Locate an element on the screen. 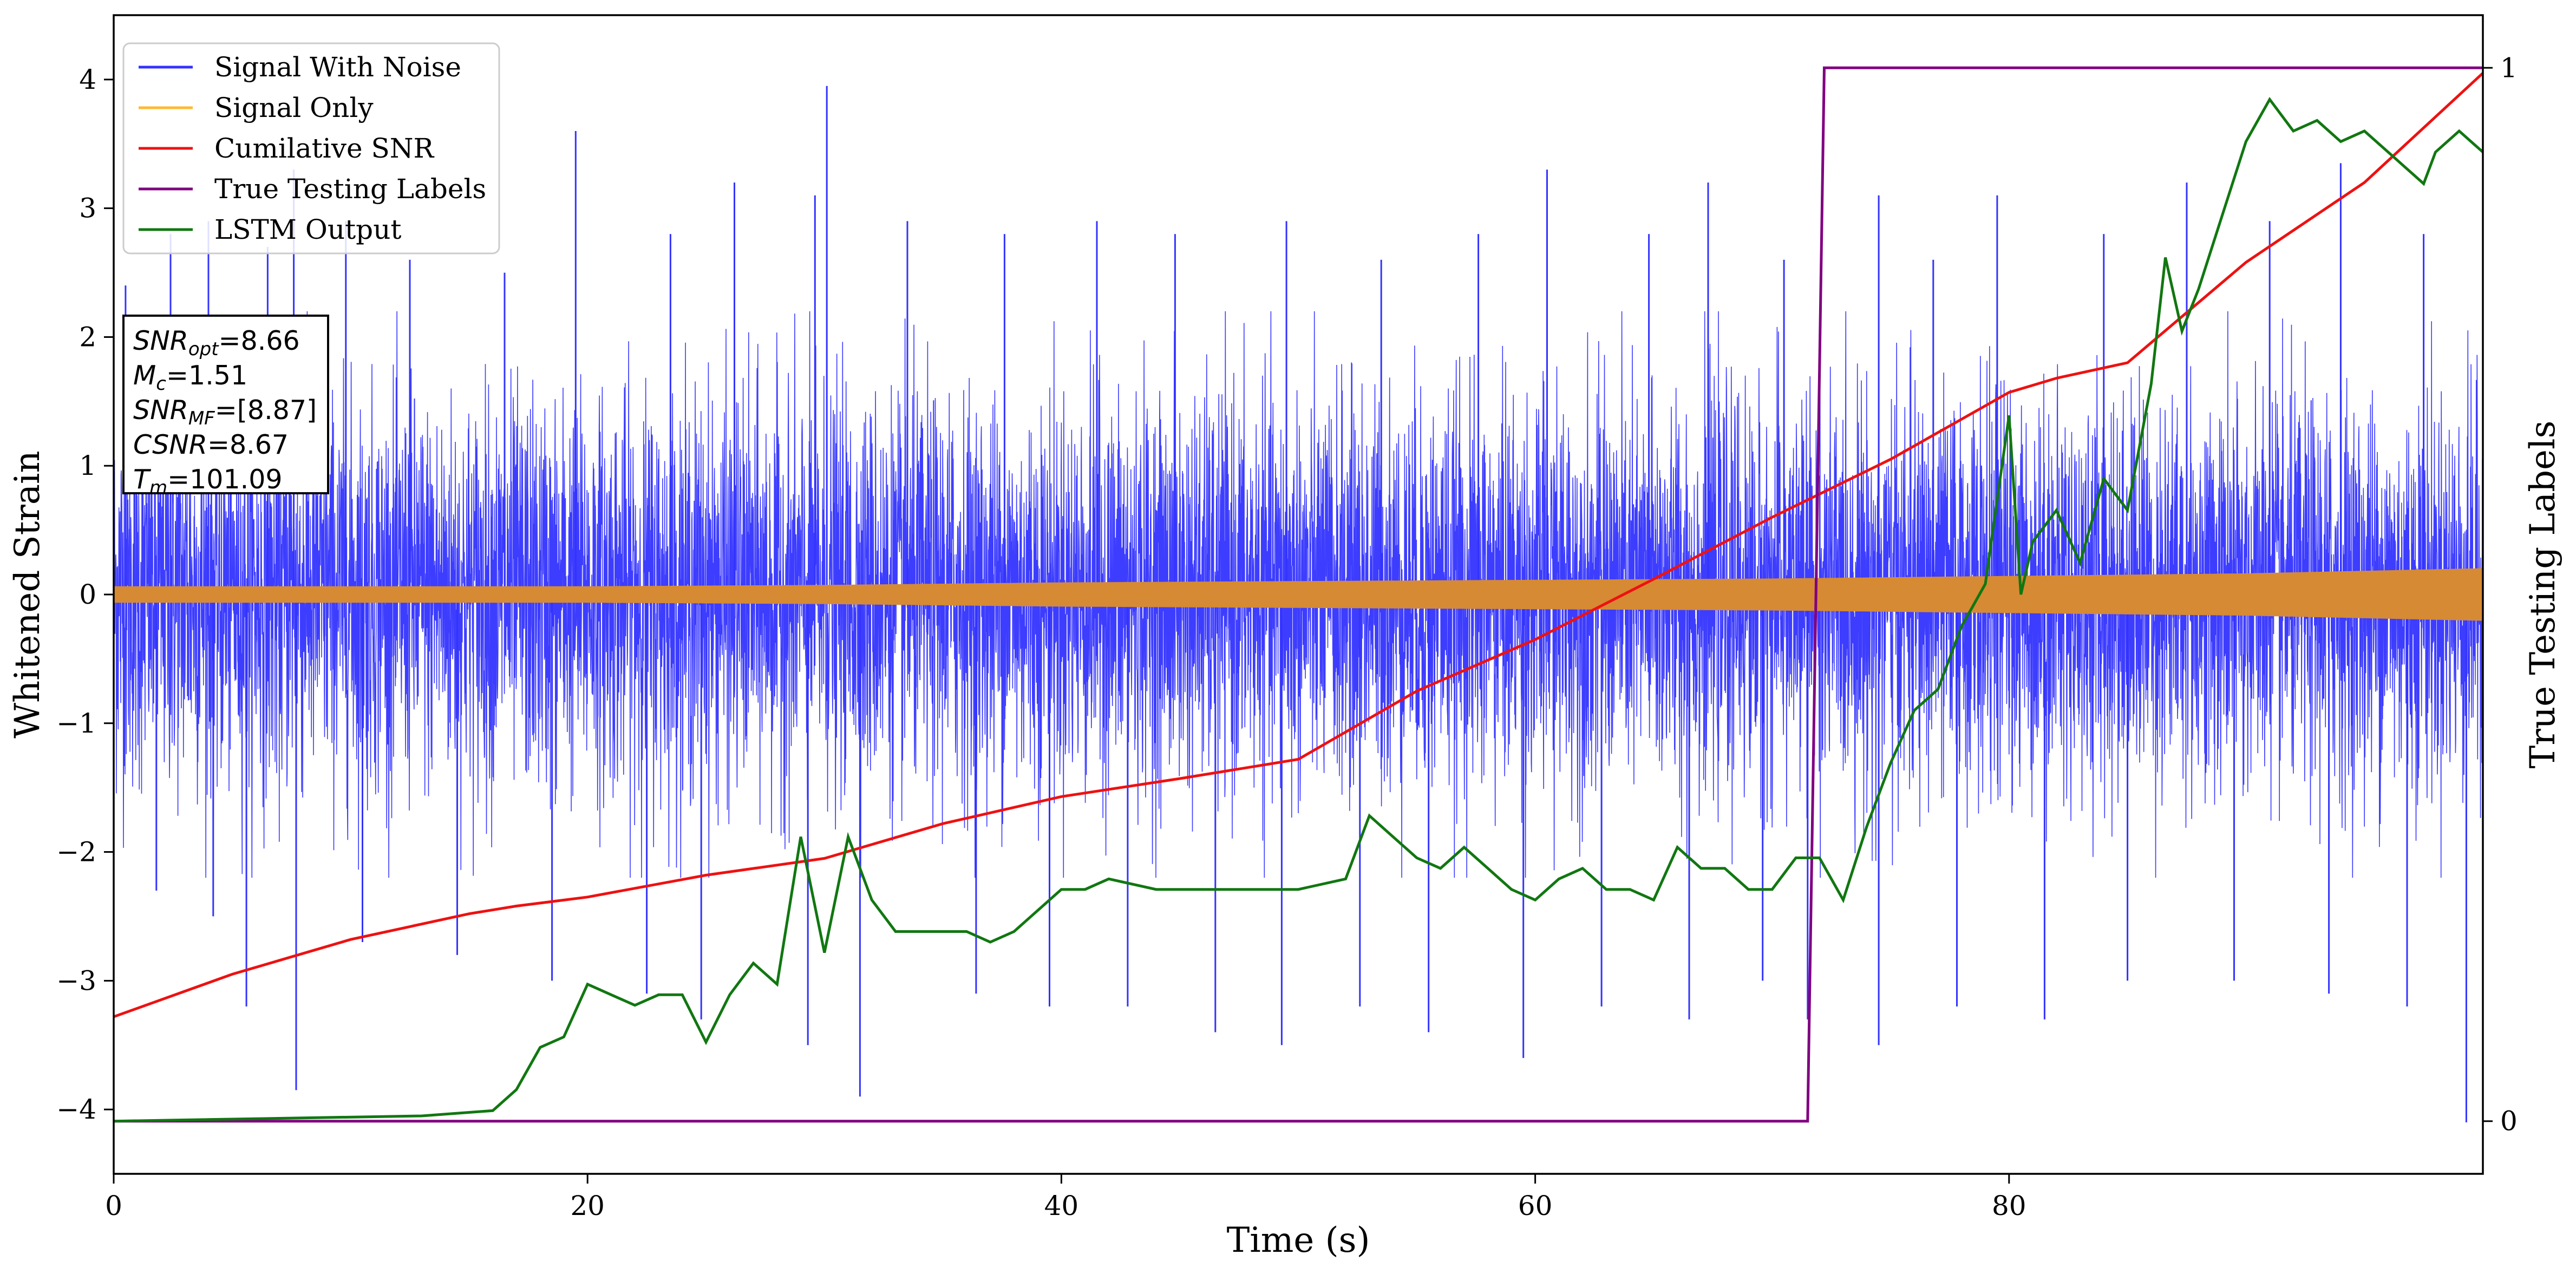 Image resolution: width=2576 pixels, height=1274 pixels. signal-band is located at coordinates (1298, 594).